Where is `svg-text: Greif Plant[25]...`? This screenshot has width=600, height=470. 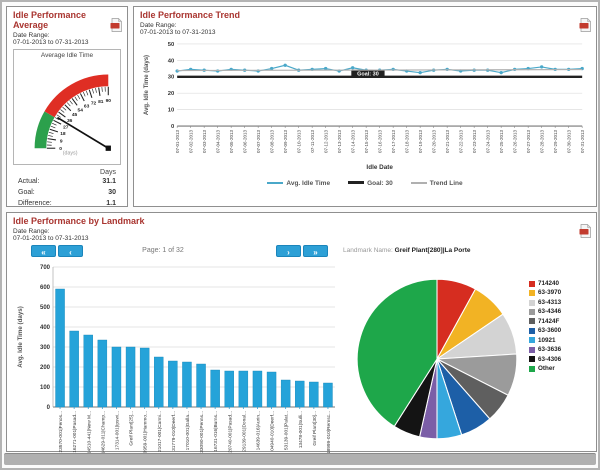 svg-text: Greif Plant[25]... is located at coordinates (132, 428).